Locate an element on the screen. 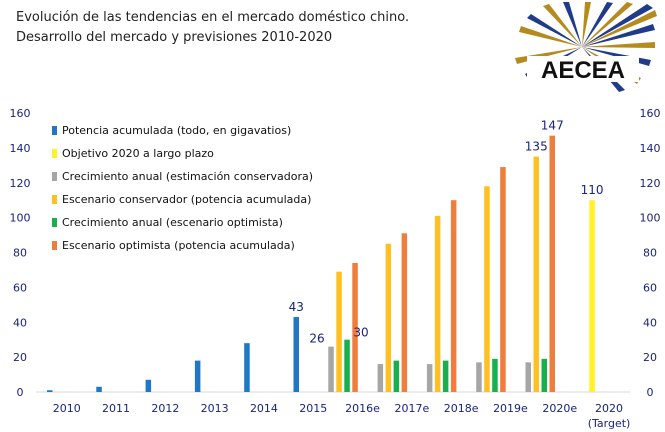  legend-entry: Objetivo 2020 a largo plazo is located at coordinates (138, 153).